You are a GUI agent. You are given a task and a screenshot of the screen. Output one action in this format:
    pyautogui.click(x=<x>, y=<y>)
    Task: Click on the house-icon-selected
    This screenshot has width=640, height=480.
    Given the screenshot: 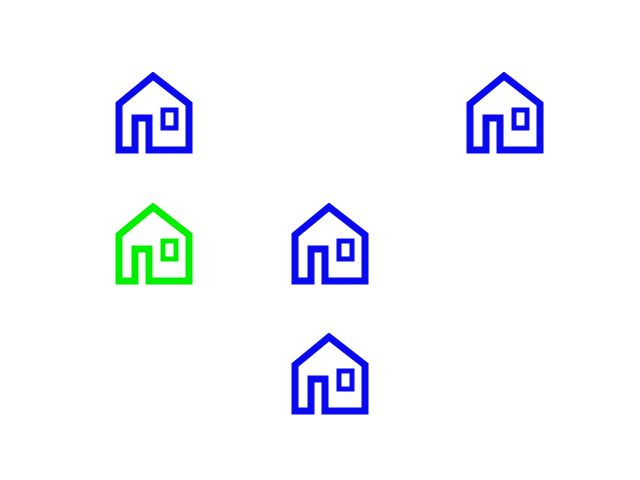 What is the action you would take?
    pyautogui.click(x=154, y=244)
    